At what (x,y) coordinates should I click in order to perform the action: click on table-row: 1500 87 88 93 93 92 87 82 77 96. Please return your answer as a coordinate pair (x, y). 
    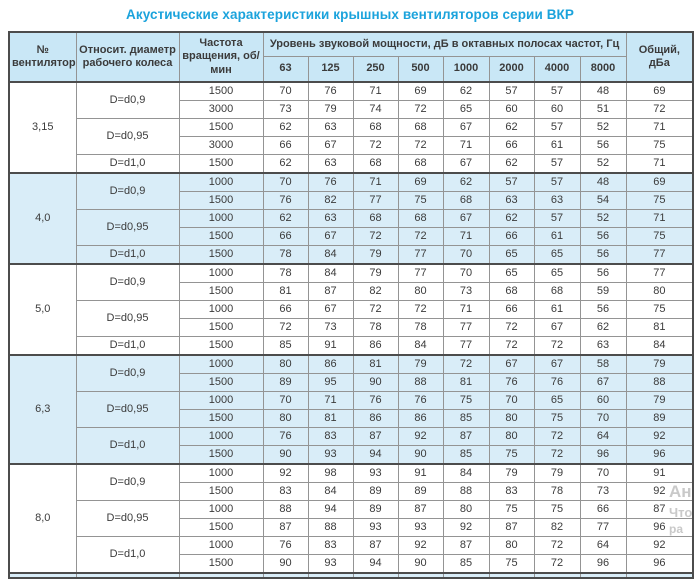
    Looking at the image, I should click on (351, 527).